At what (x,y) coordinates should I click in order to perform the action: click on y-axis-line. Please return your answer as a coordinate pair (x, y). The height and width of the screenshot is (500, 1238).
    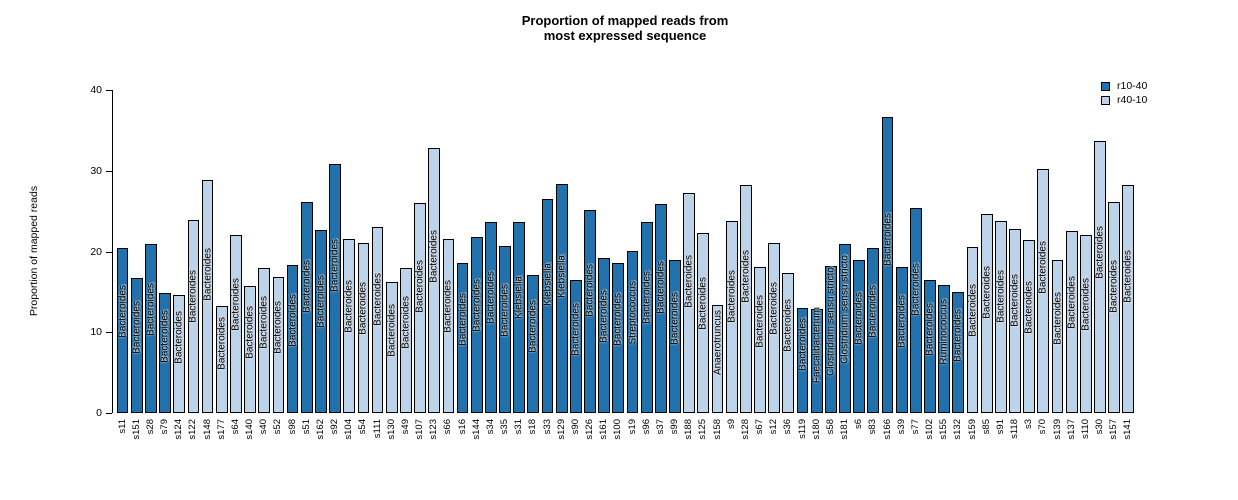
    Looking at the image, I should click on (113, 251).